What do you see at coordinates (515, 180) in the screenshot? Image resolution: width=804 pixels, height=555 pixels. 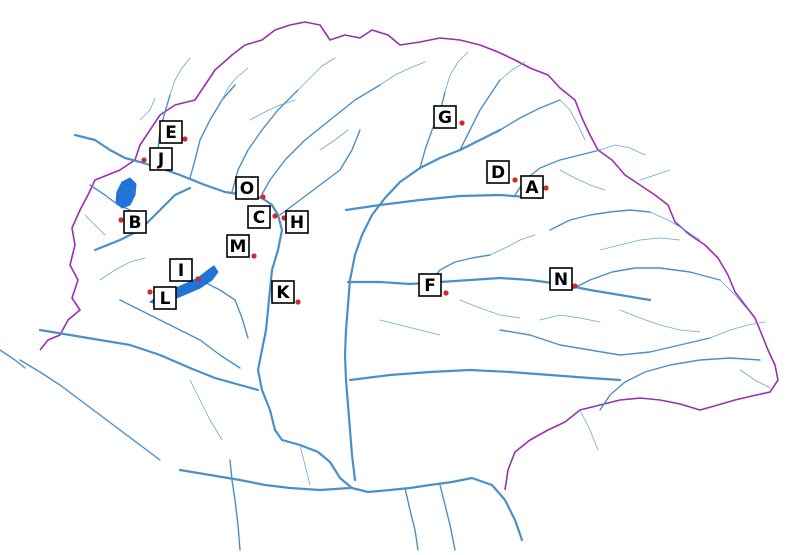 I see `dot-d` at bounding box center [515, 180].